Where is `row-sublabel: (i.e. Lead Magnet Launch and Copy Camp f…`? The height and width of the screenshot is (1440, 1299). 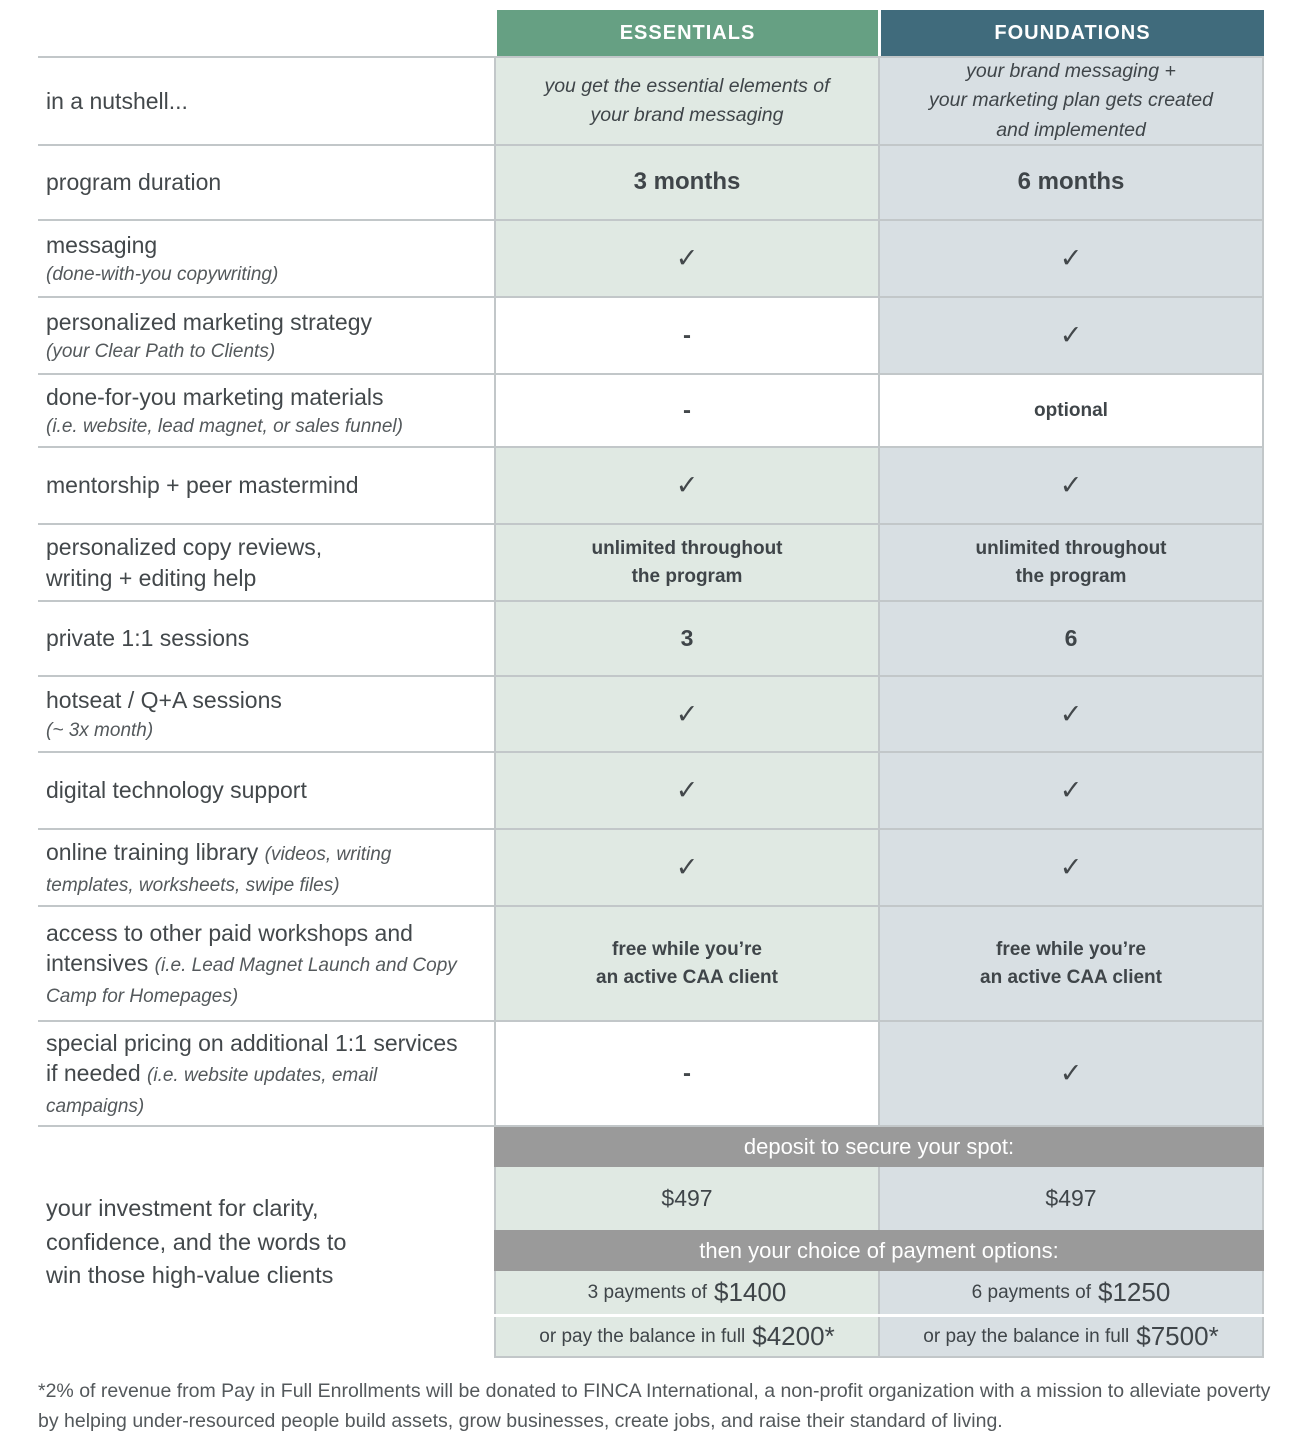
row-sublabel: (i.e. Lead Magnet Launch and Copy Camp f… is located at coordinates (251, 981).